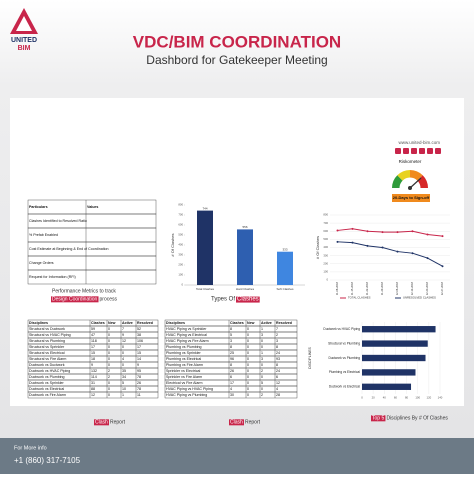  What do you see at coordinates (124, 377) in the screenshot?
I see `table-cell: 34` at bounding box center [124, 377].